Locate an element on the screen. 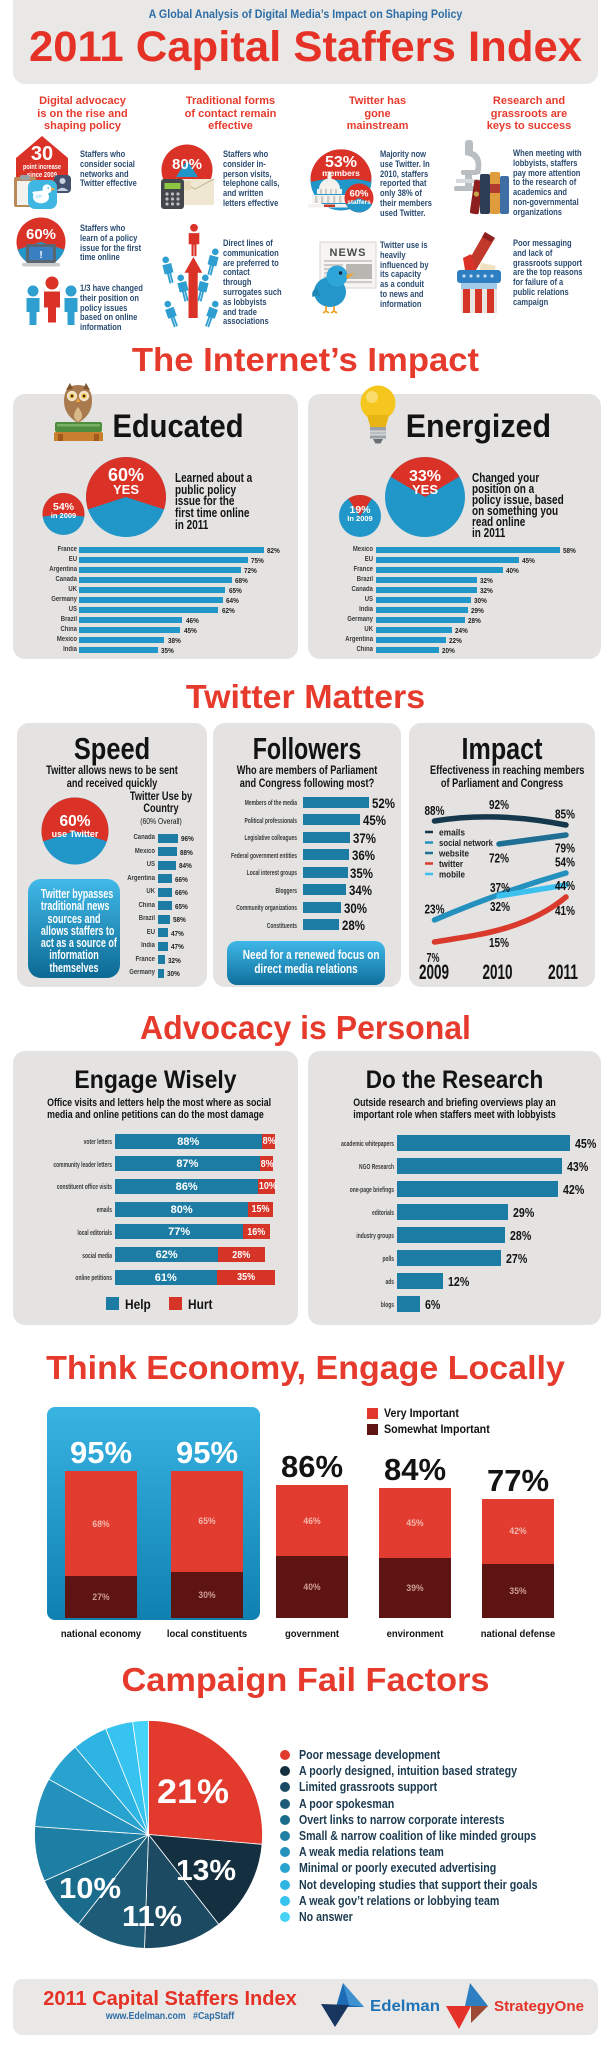 The image size is (611, 2047). svg-text: point increase is located at coordinates (42, 166).